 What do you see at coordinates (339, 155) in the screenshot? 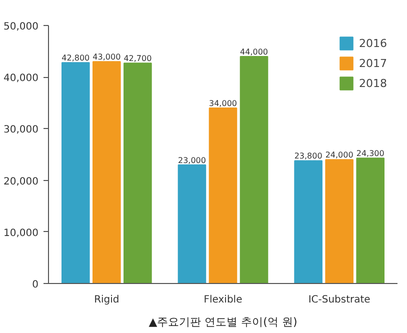
I see `text: 24,000` at bounding box center [339, 155].